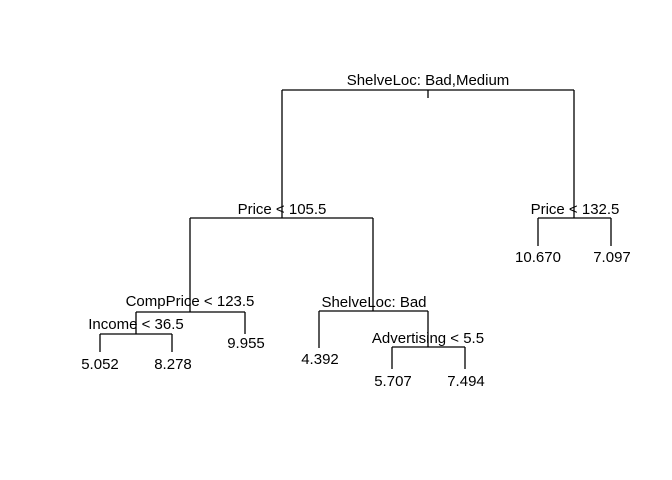 This screenshot has height=480, width=672. What do you see at coordinates (466, 381) in the screenshot?
I see `leaf-value: 7.494` at bounding box center [466, 381].